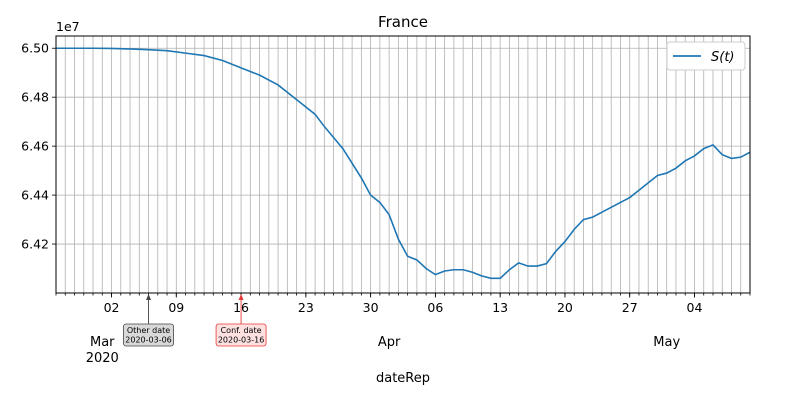  What do you see at coordinates (306, 307) in the screenshot?
I see `x-tick-label: 23` at bounding box center [306, 307].